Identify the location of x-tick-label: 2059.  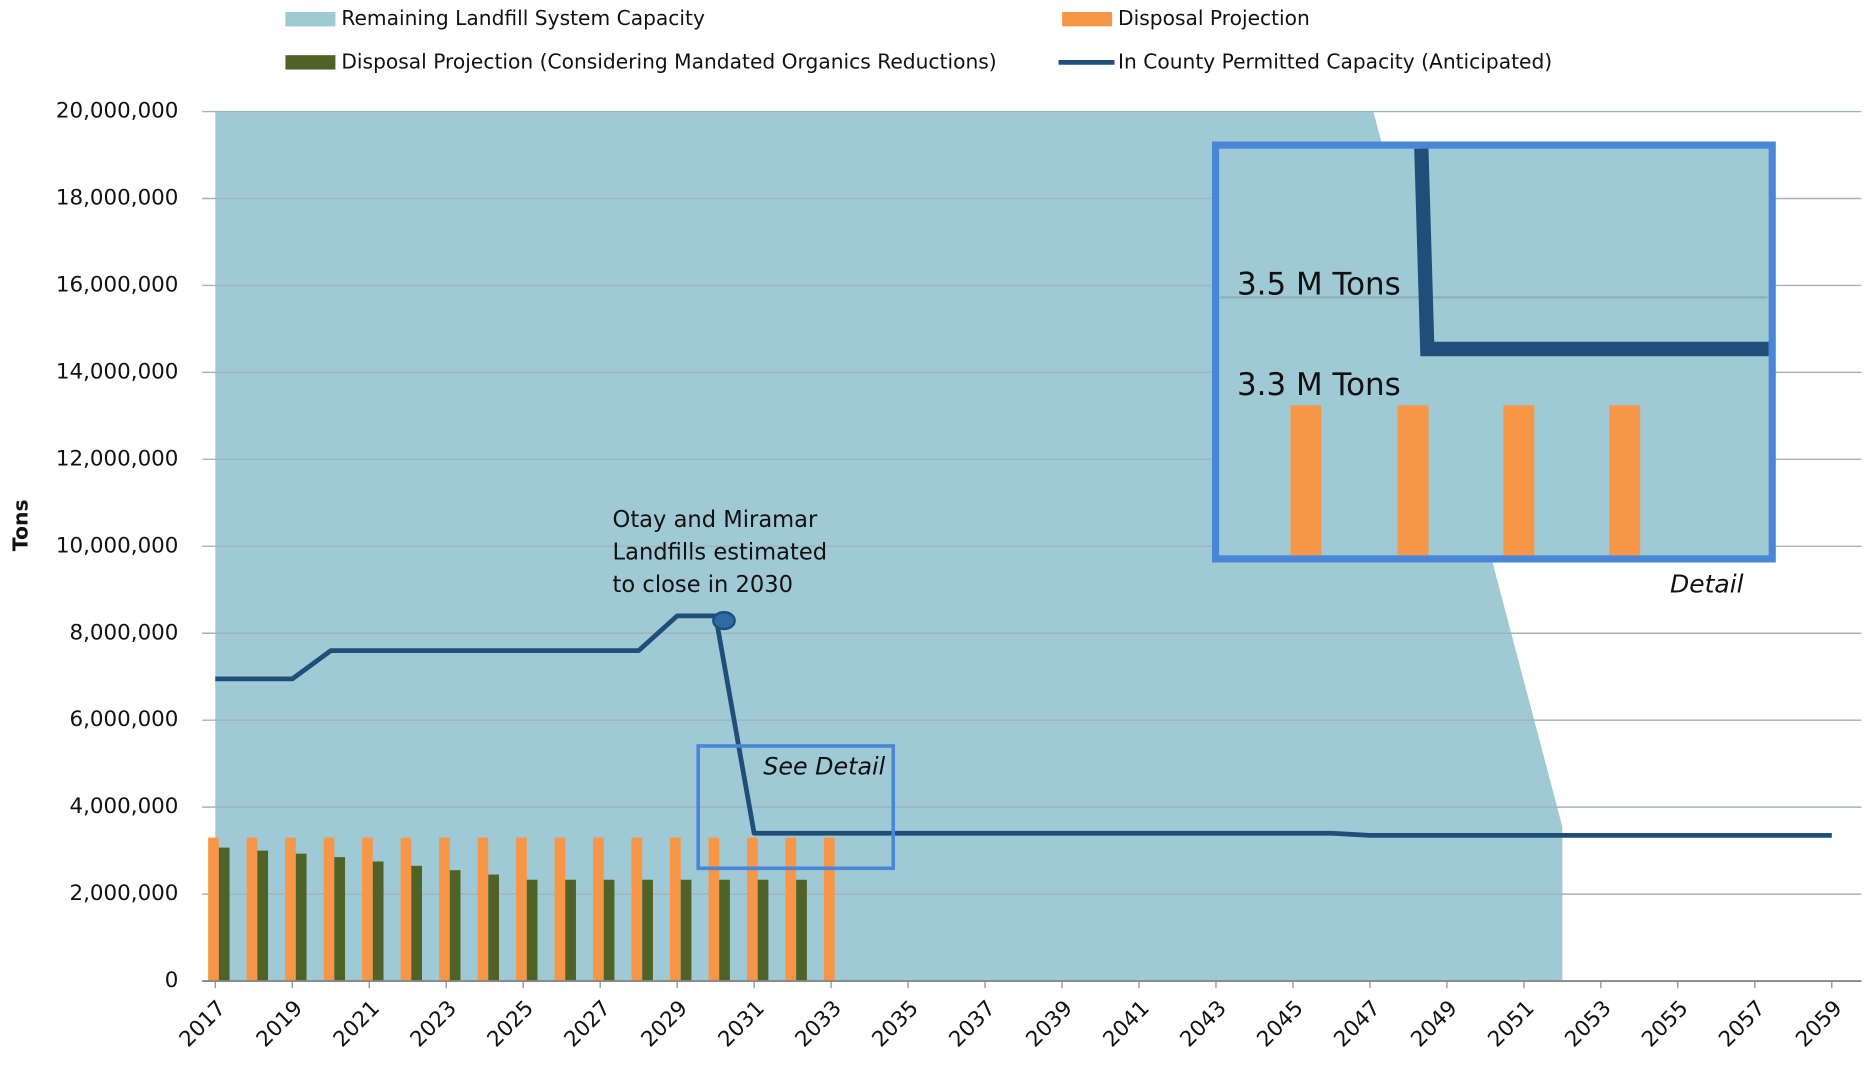
(1819, 1024).